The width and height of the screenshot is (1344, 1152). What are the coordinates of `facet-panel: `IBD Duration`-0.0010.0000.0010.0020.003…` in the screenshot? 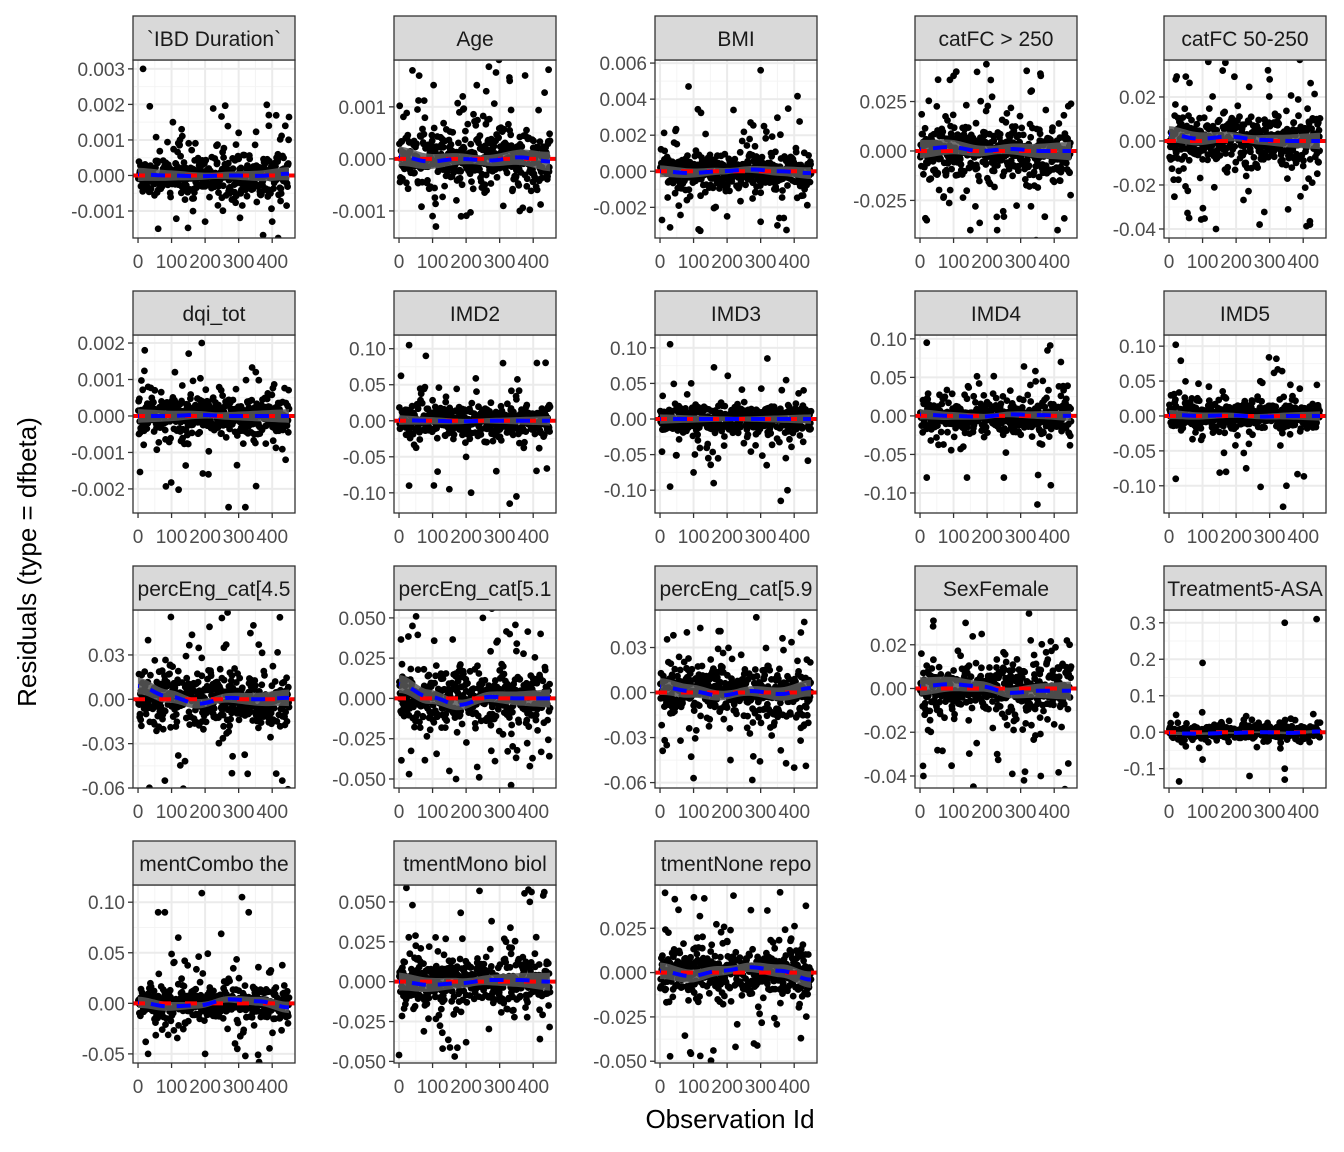 It's located at (183, 144).